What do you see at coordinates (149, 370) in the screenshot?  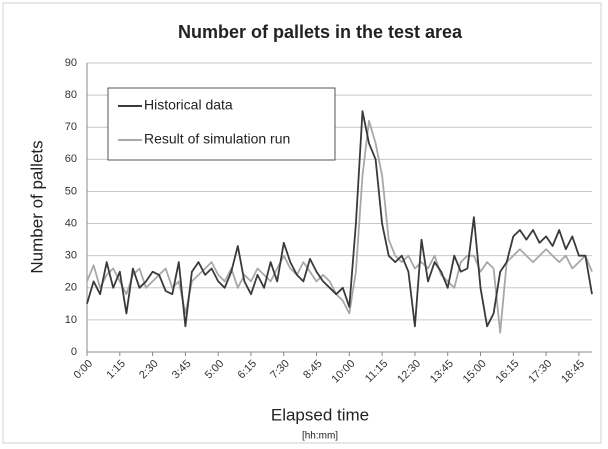 I see `x-tick-label: 2:30` at bounding box center [149, 370].